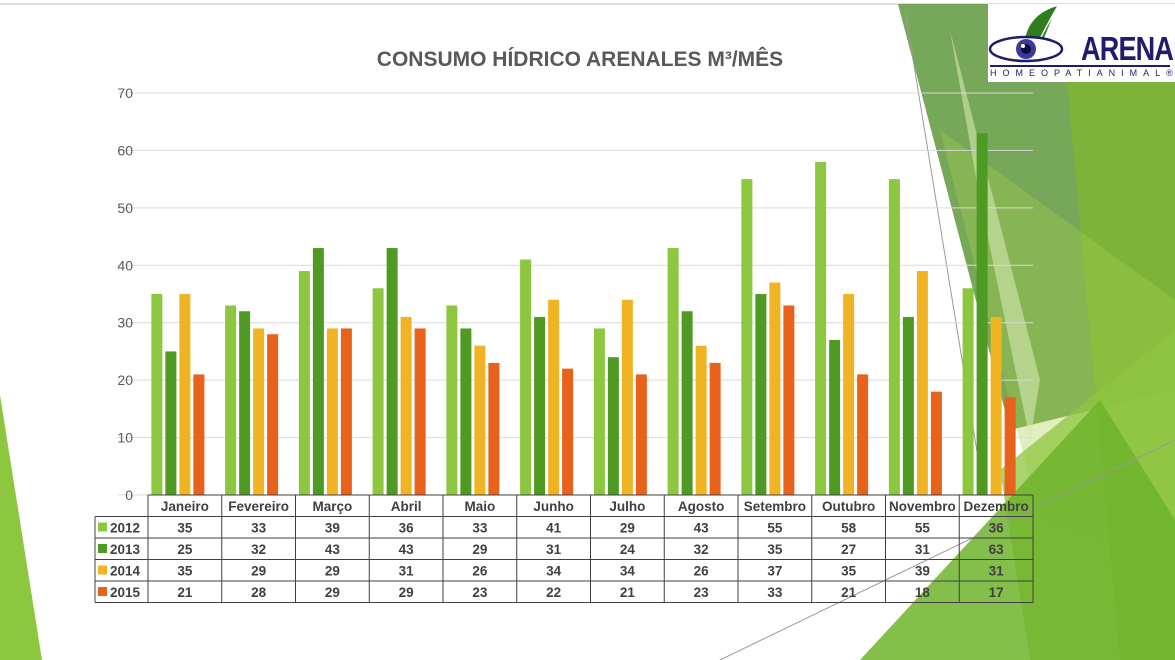 The image size is (1175, 660). I want to click on logo-wordmark: ARENALES, so click(1128, 48).